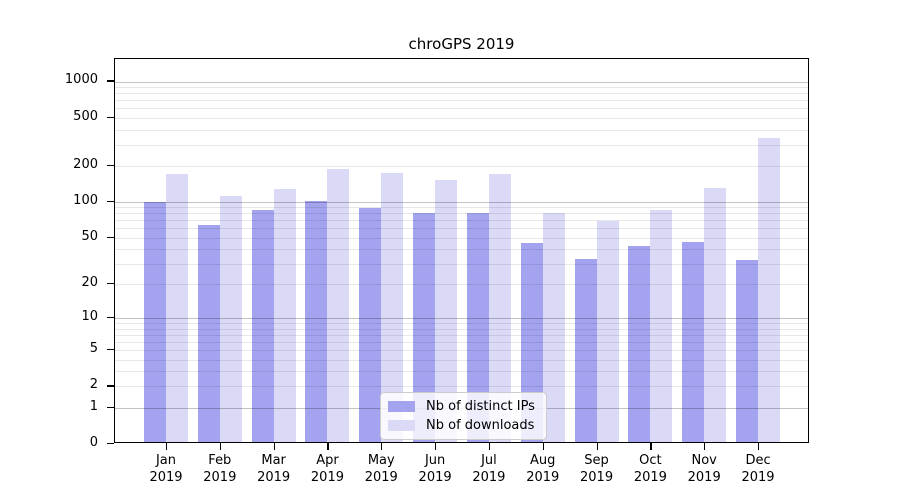  I want to click on chart-title: chroGPS 2019, so click(461, 44).